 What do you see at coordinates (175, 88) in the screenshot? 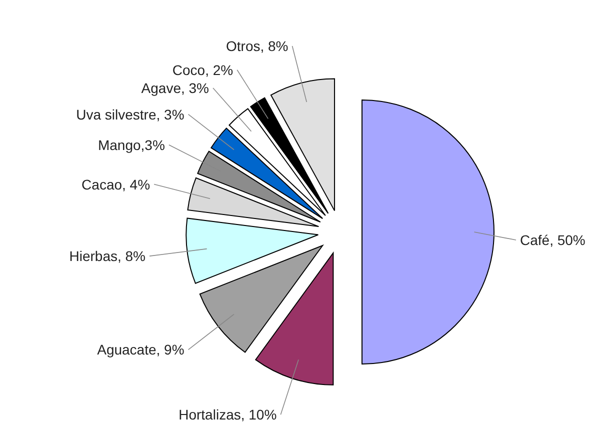
I see `slice-label: Agave, 3%` at bounding box center [175, 88].